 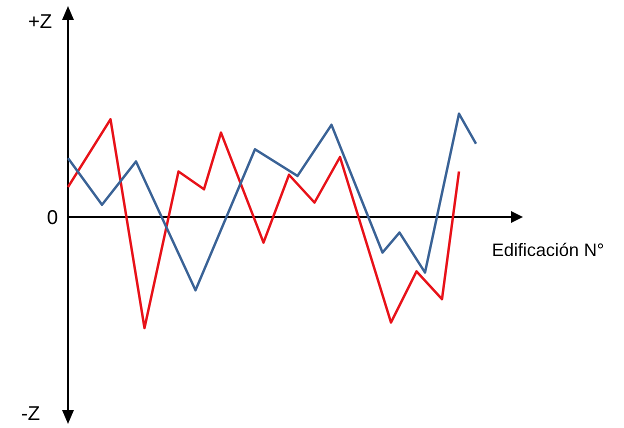 What do you see at coordinates (548, 250) in the screenshot?
I see `x-axis-title: Edificación N°` at bounding box center [548, 250].